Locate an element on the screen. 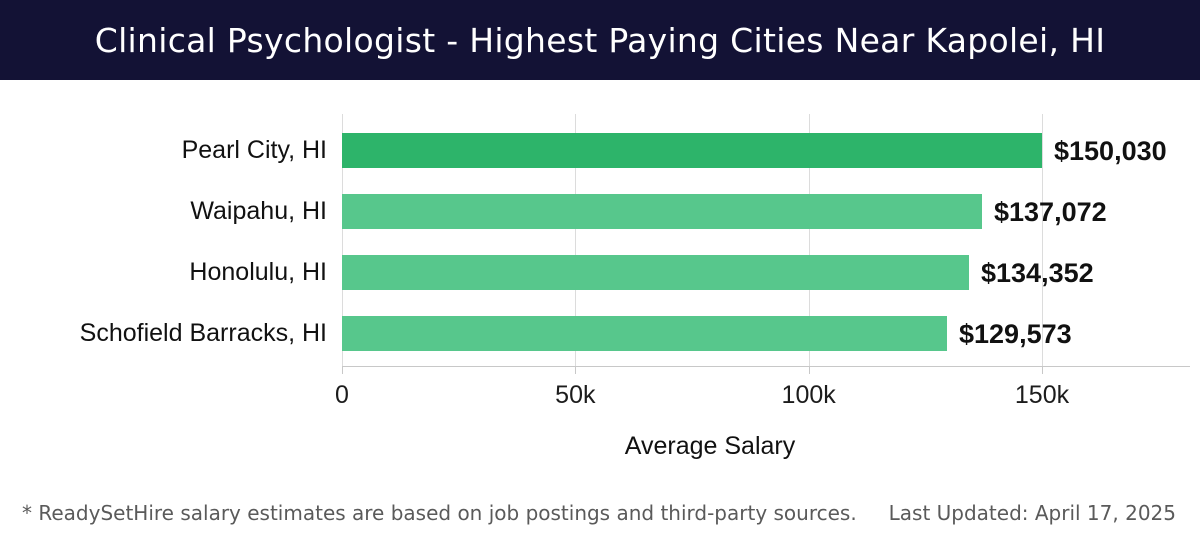 The width and height of the screenshot is (1200, 540). x-tick-label: 150k is located at coordinates (1042, 395).